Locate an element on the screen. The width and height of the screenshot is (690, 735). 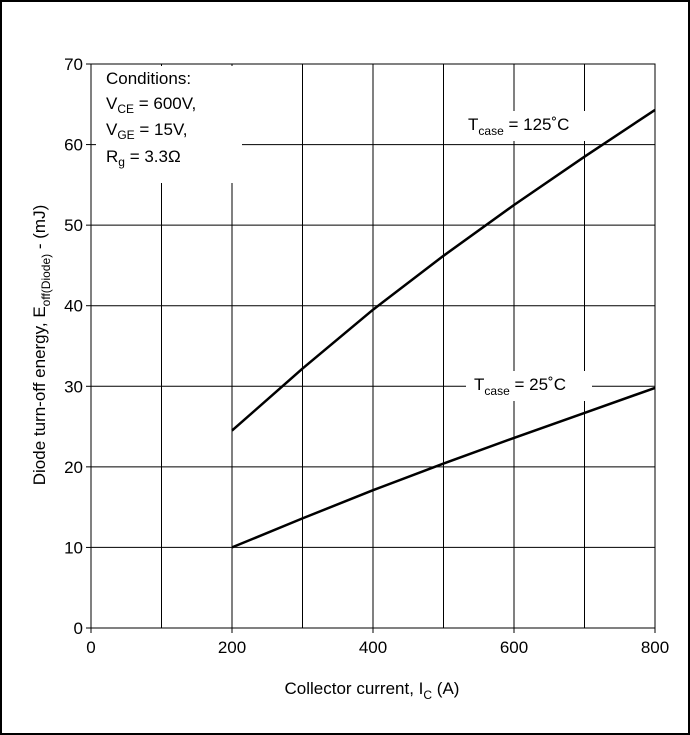
series-label-125c: Tcase = 125˚C is located at coordinates (518, 126).